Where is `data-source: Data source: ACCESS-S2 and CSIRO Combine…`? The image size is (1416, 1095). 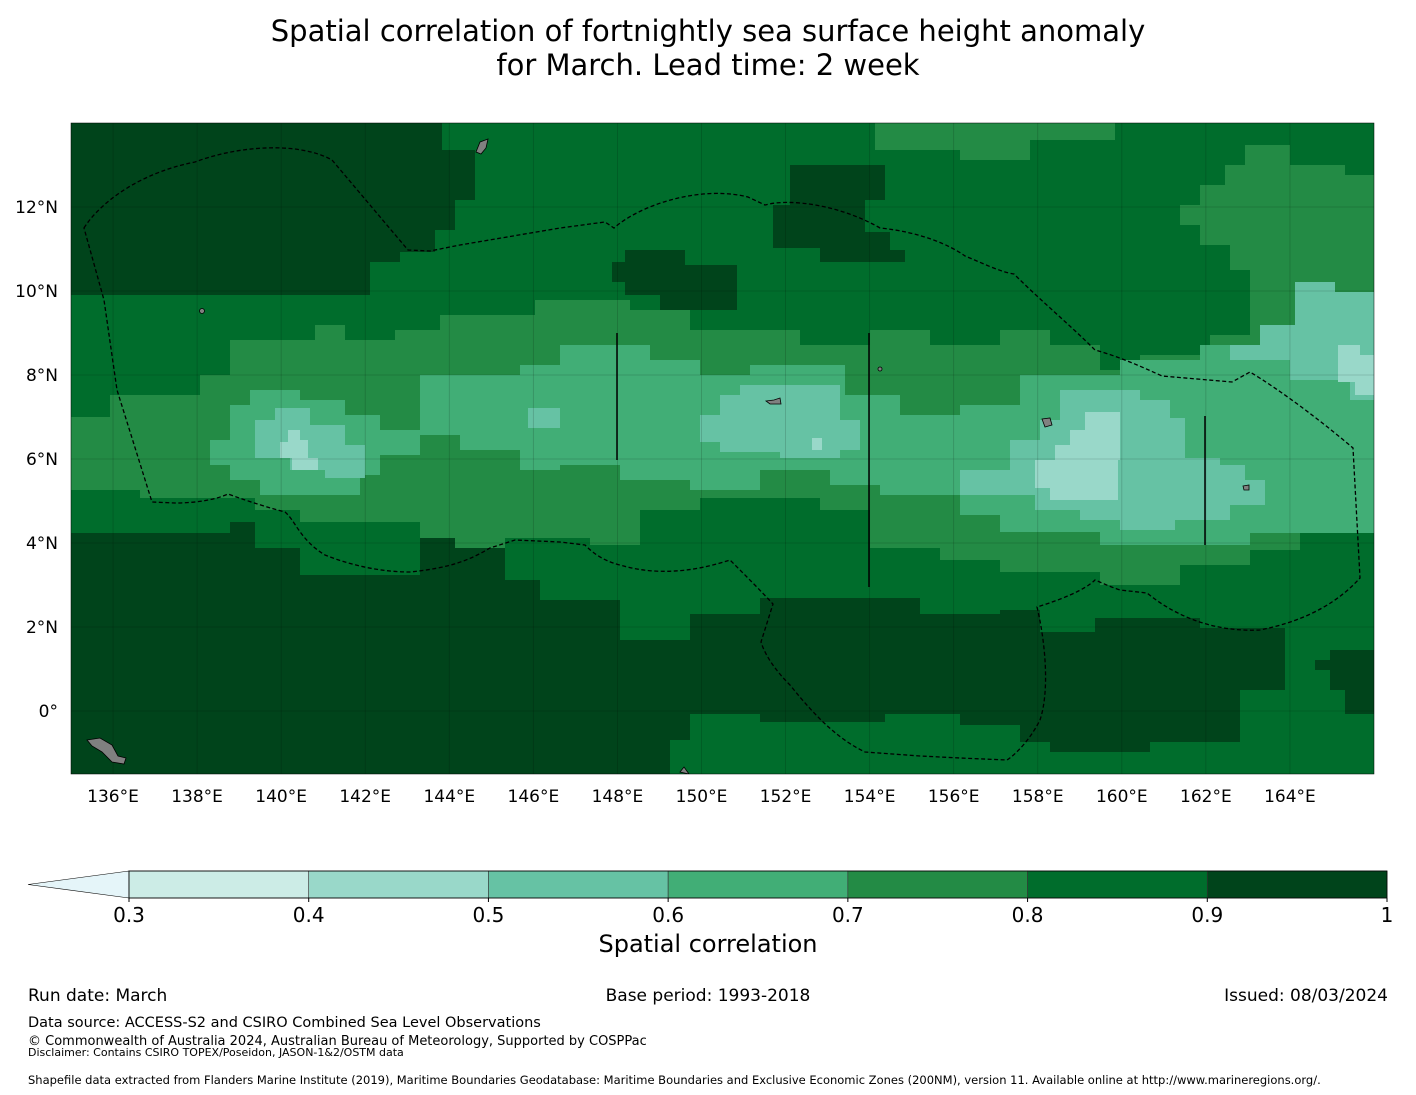 data-source: Data source: ACCESS-S2 and CSIRO Combine… is located at coordinates (284, 1023).